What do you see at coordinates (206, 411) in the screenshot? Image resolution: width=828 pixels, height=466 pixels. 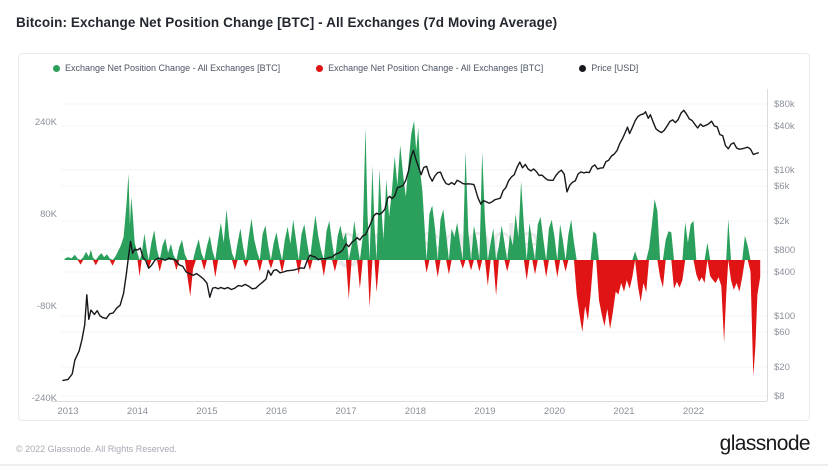 I see `x-axis-tick-label: 2015` at bounding box center [206, 411].